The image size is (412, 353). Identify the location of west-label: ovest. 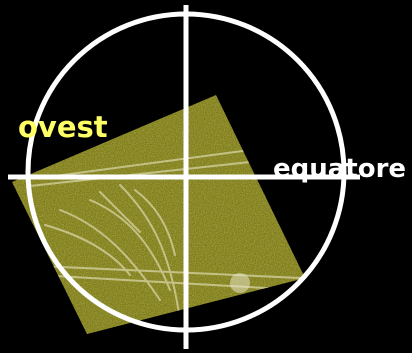
(63, 127).